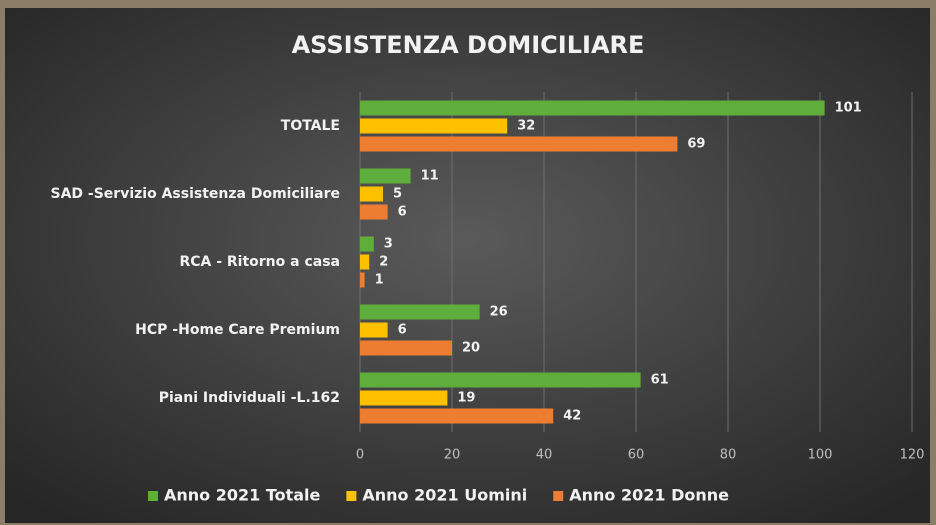  What do you see at coordinates (310, 126) in the screenshot?
I see `y-tick-label: TOTALE` at bounding box center [310, 126].